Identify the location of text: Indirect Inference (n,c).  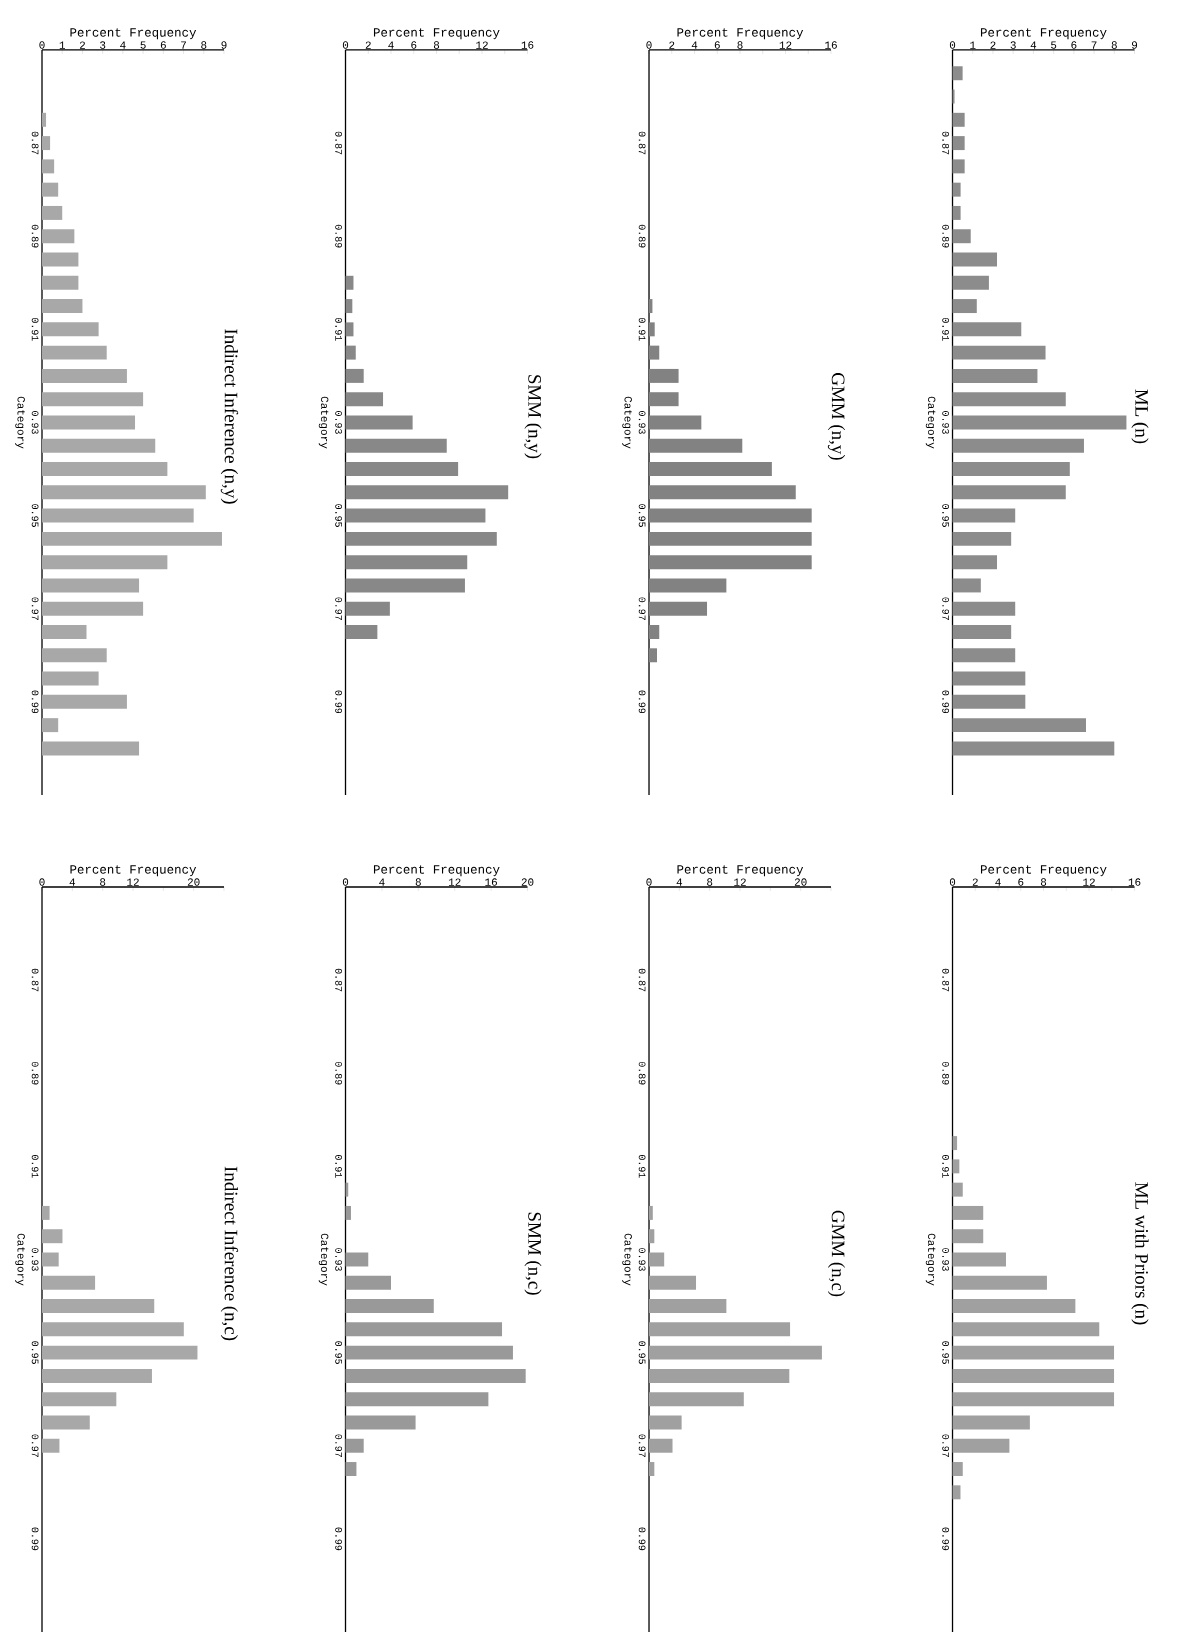
(229, 1253).